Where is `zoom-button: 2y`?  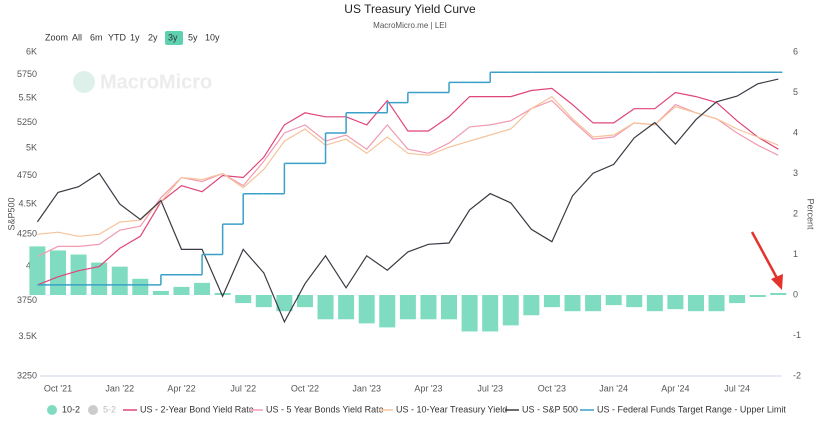 zoom-button: 2y is located at coordinates (153, 37).